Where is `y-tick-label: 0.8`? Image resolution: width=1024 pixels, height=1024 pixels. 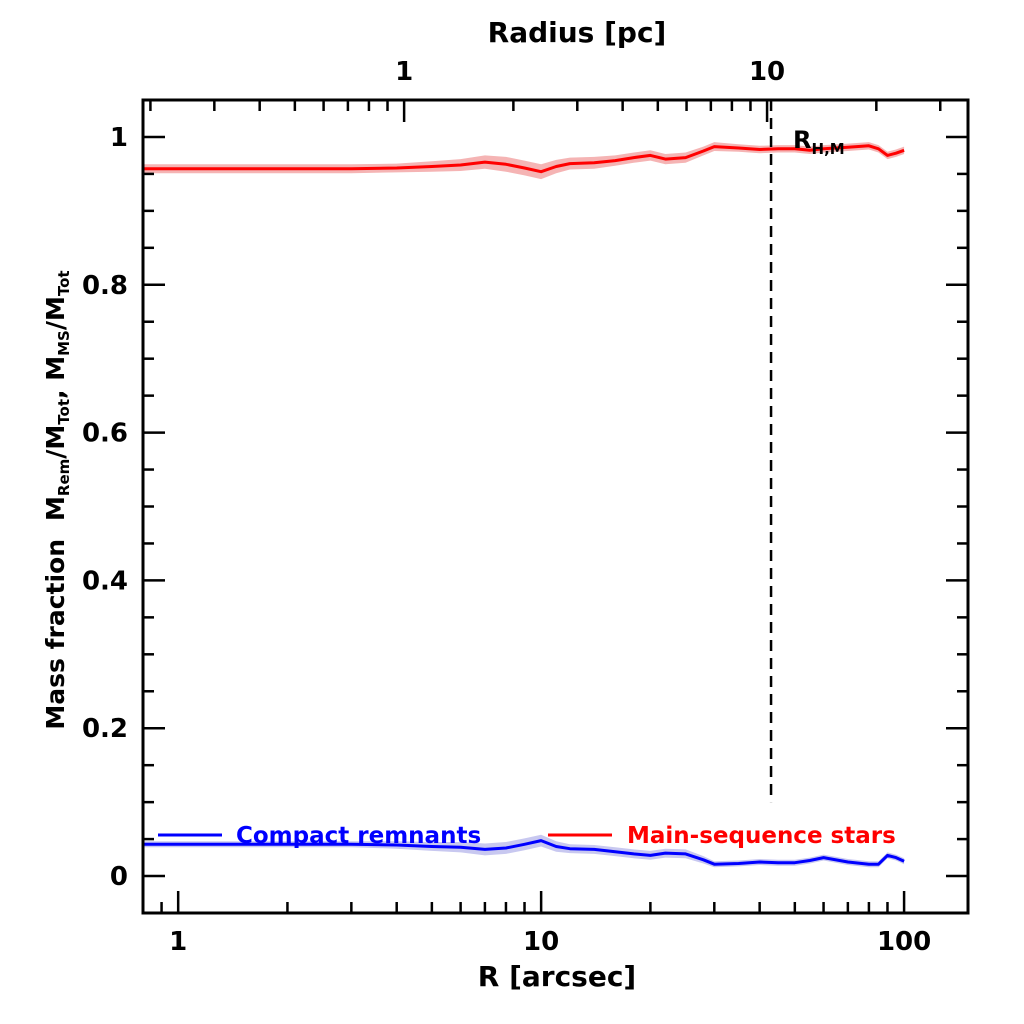
y-tick-label: 0.8 is located at coordinates (105, 286).